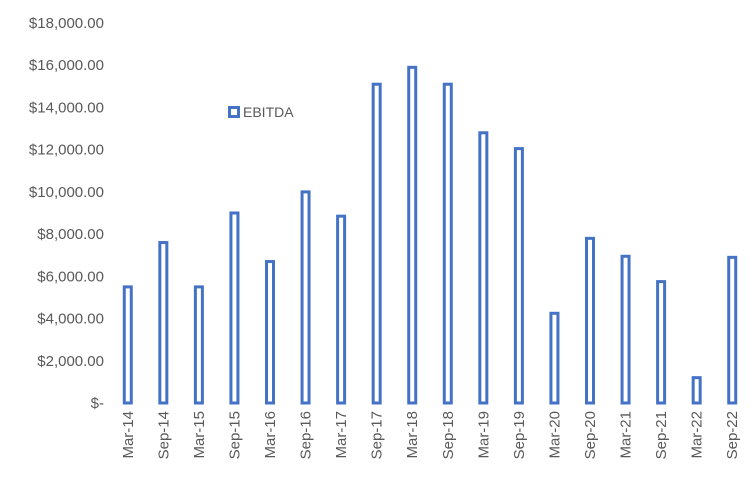 The width and height of the screenshot is (755, 486). What do you see at coordinates (66, 150) in the screenshot?
I see `y-tick-label: $12,000.00` at bounding box center [66, 150].